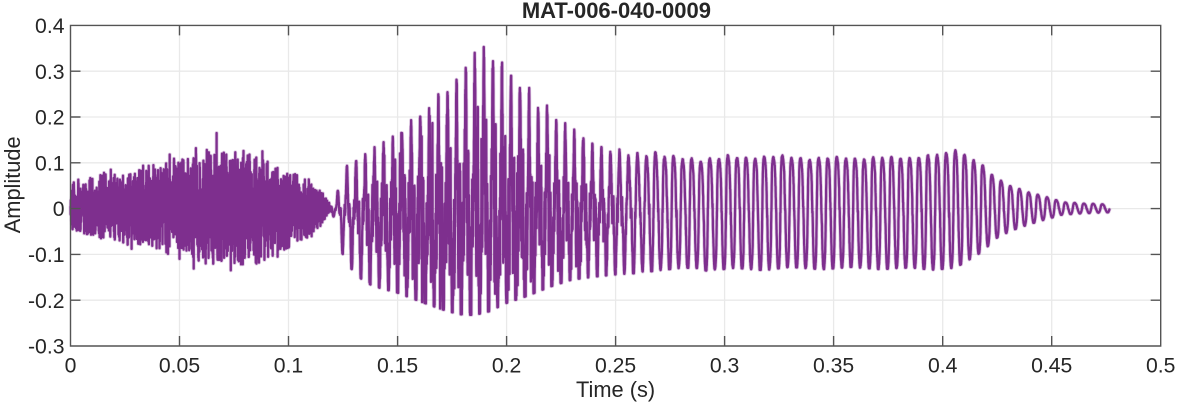 The image size is (1177, 409). Describe the element at coordinates (833, 366) in the screenshot. I see `svg-text: 0.35` at that location.